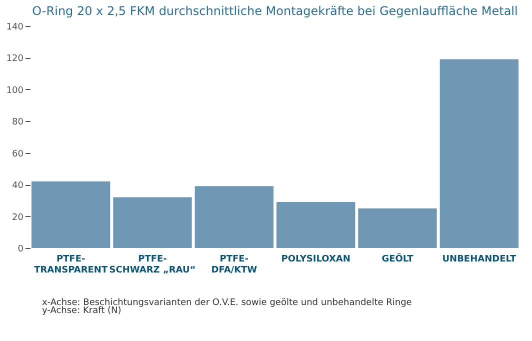 This screenshot has height=341, width=532. What do you see at coordinates (234, 265) in the screenshot?
I see `x-tick-label: PTFE- DFA/KTW` at bounding box center [234, 265].